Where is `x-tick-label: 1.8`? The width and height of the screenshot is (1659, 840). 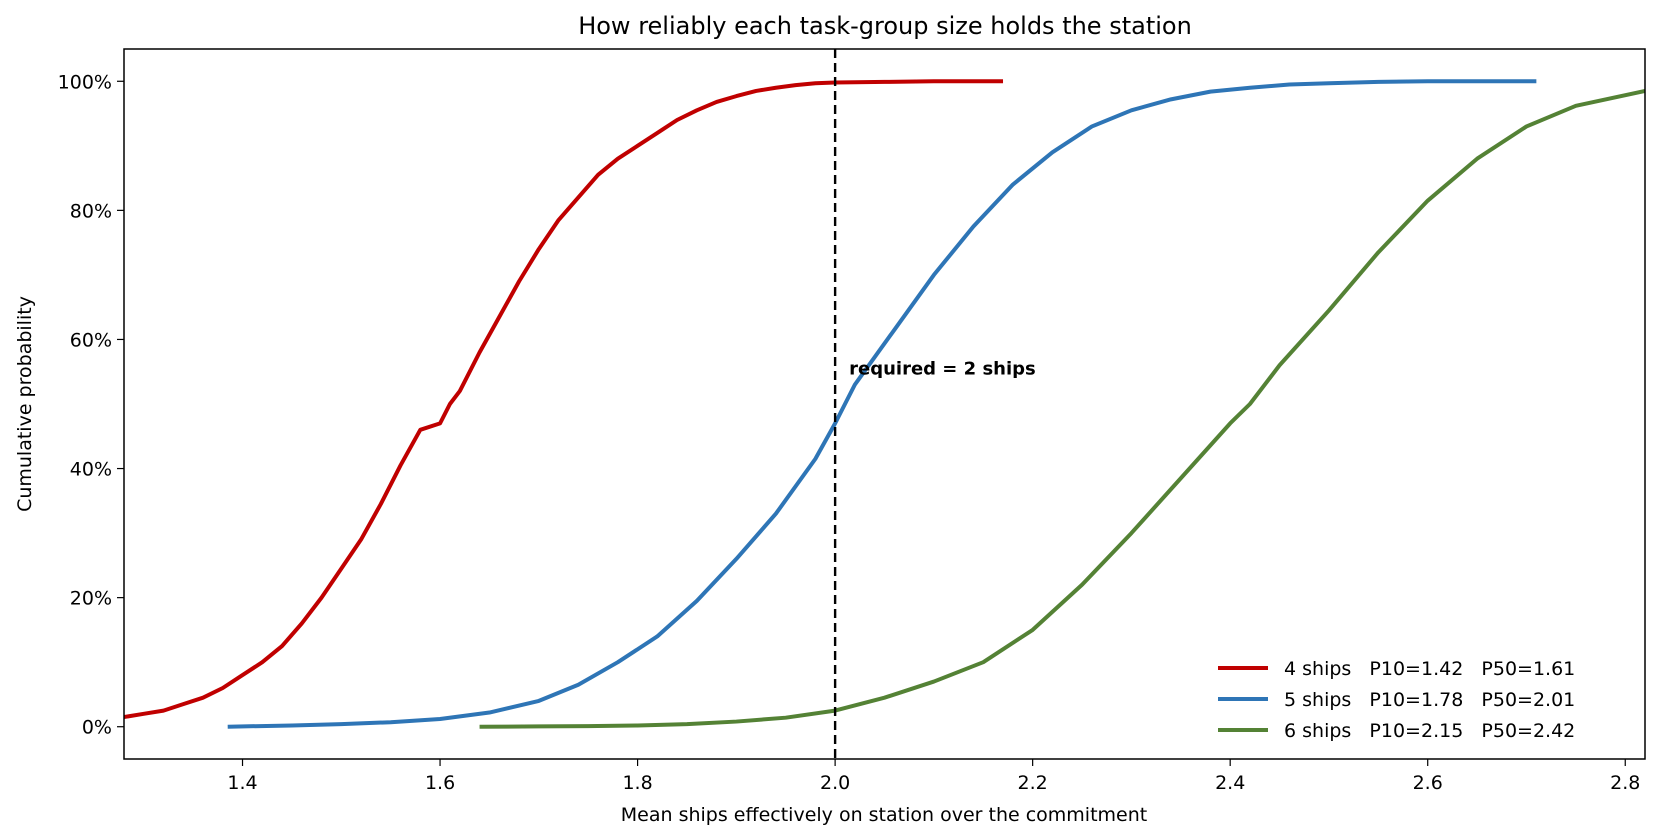 x-tick-label: 1.8 is located at coordinates (637, 783).